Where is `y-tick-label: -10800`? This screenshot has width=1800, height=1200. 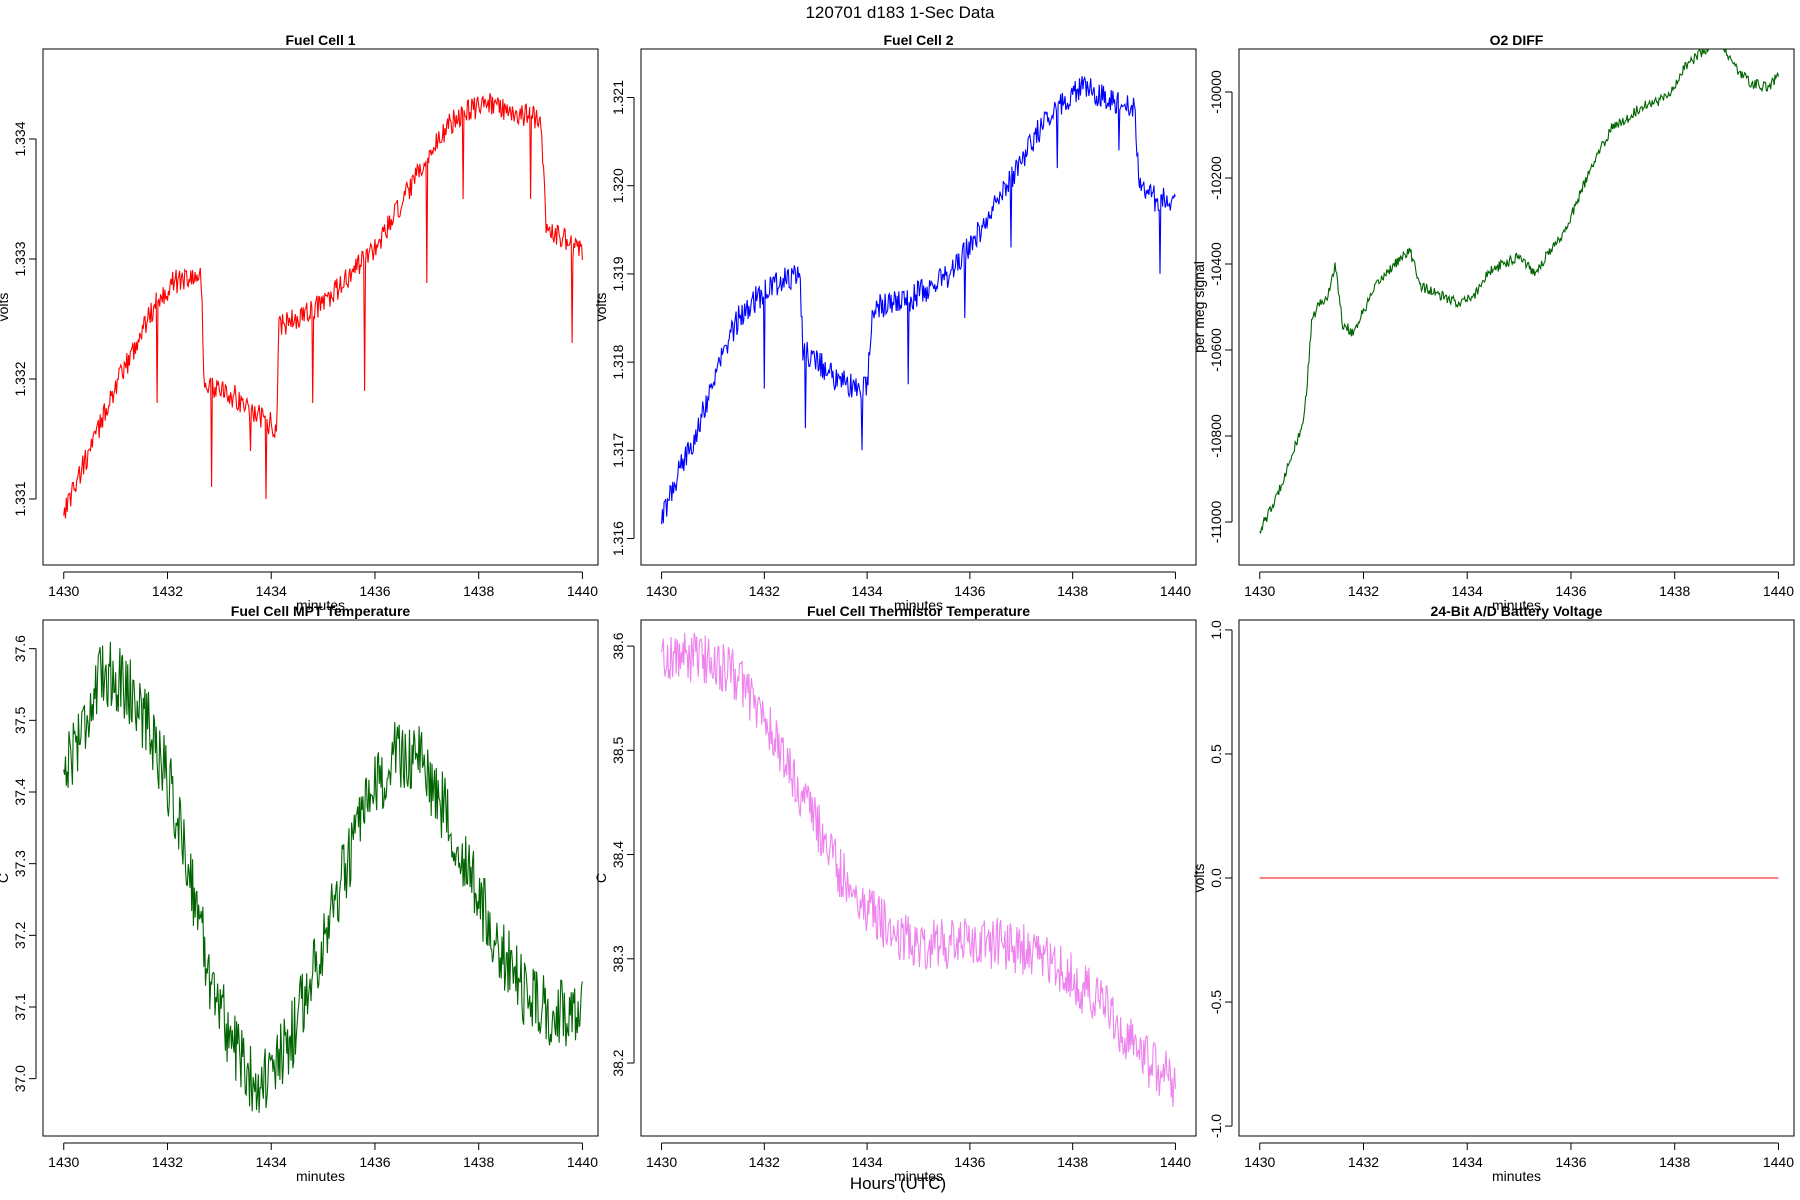 y-tick-label: -10800 is located at coordinates (1216, 436).